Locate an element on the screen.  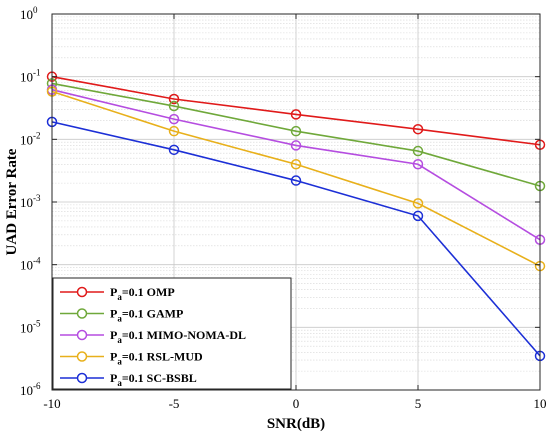
legend-item: Pa=0.1 RSL-MUD is located at coordinates (131, 358).